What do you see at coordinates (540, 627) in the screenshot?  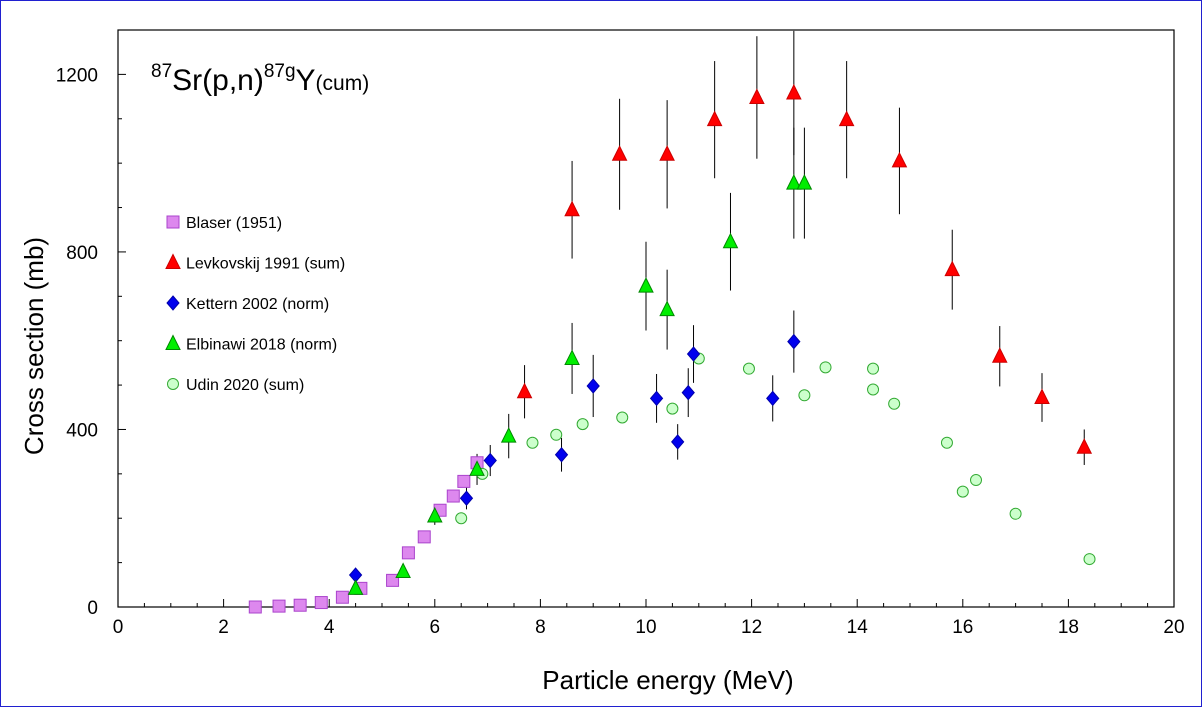 I see `x-tick-label: 8` at bounding box center [540, 627].